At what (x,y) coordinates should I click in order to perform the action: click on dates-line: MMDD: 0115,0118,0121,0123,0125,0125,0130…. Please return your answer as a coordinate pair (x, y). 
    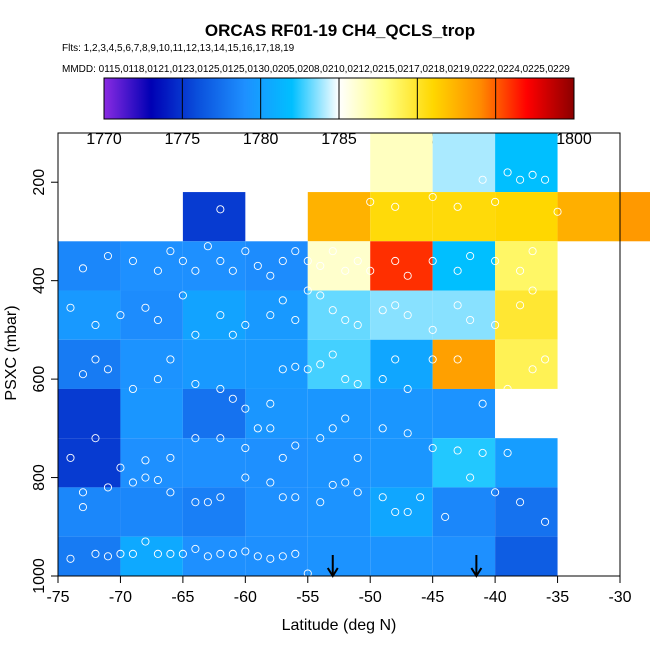
    Looking at the image, I should click on (316, 69).